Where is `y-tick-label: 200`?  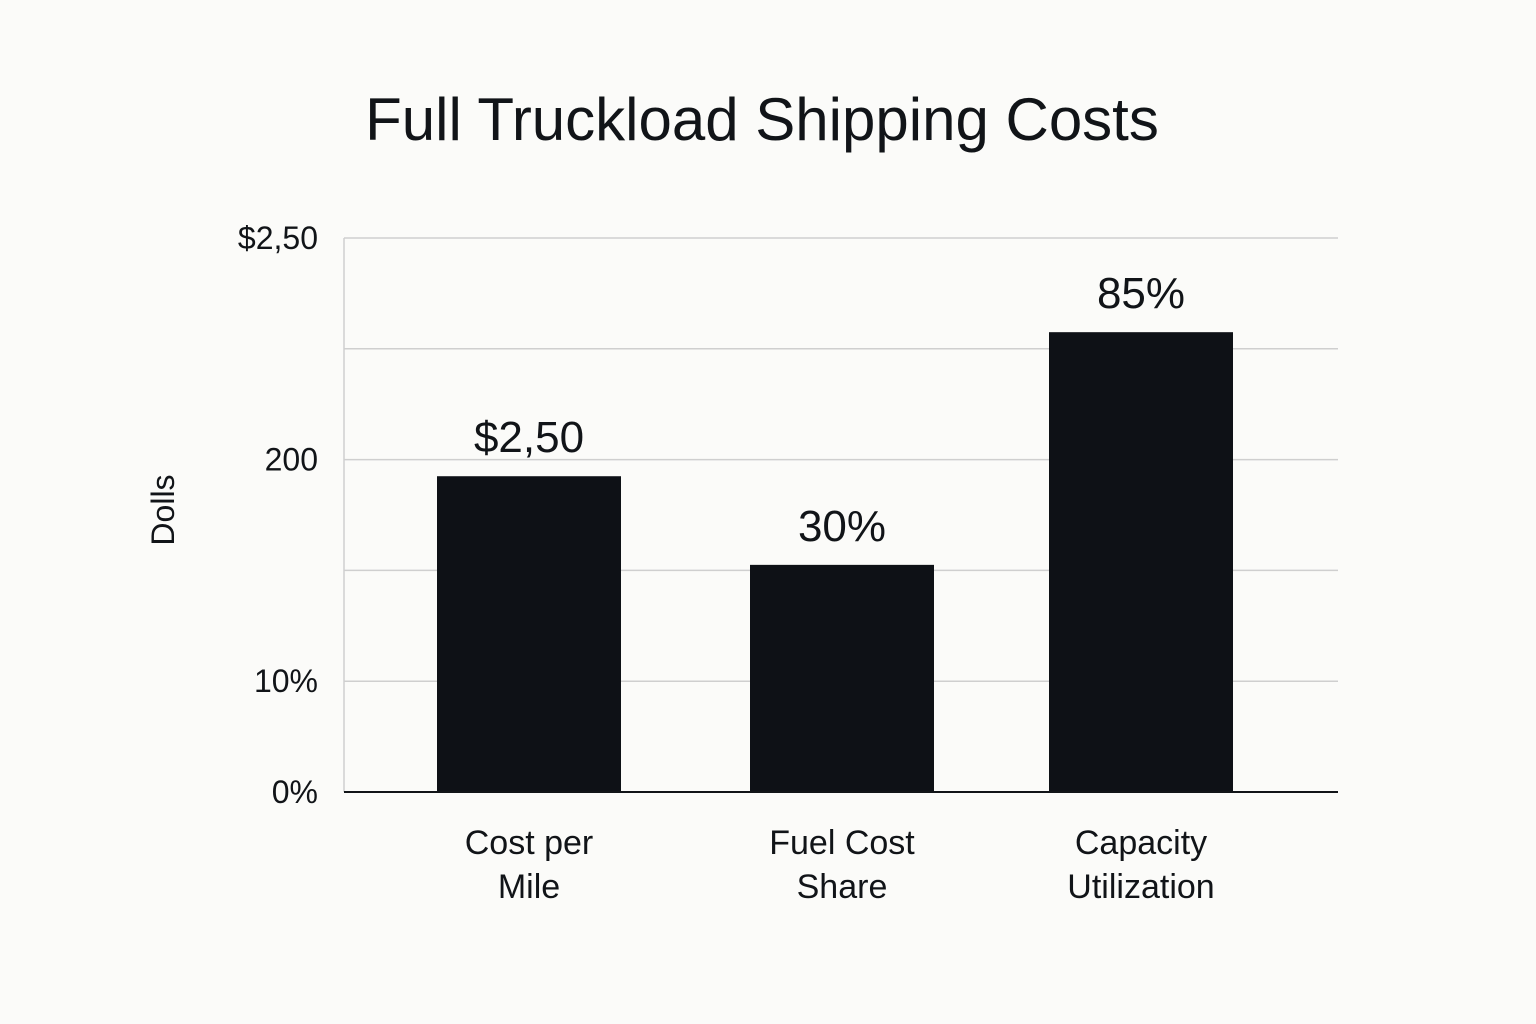
y-tick-label: 200 is located at coordinates (291, 460).